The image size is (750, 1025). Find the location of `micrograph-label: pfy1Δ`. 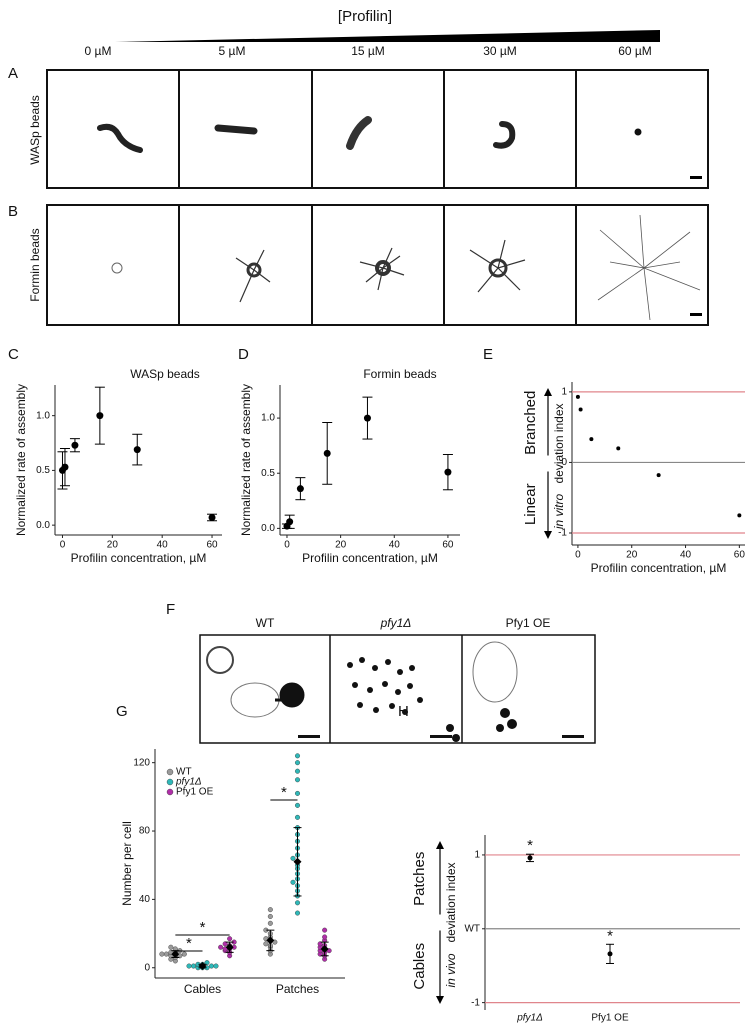

micrograph-label: pfy1Δ is located at coordinates (396, 623).